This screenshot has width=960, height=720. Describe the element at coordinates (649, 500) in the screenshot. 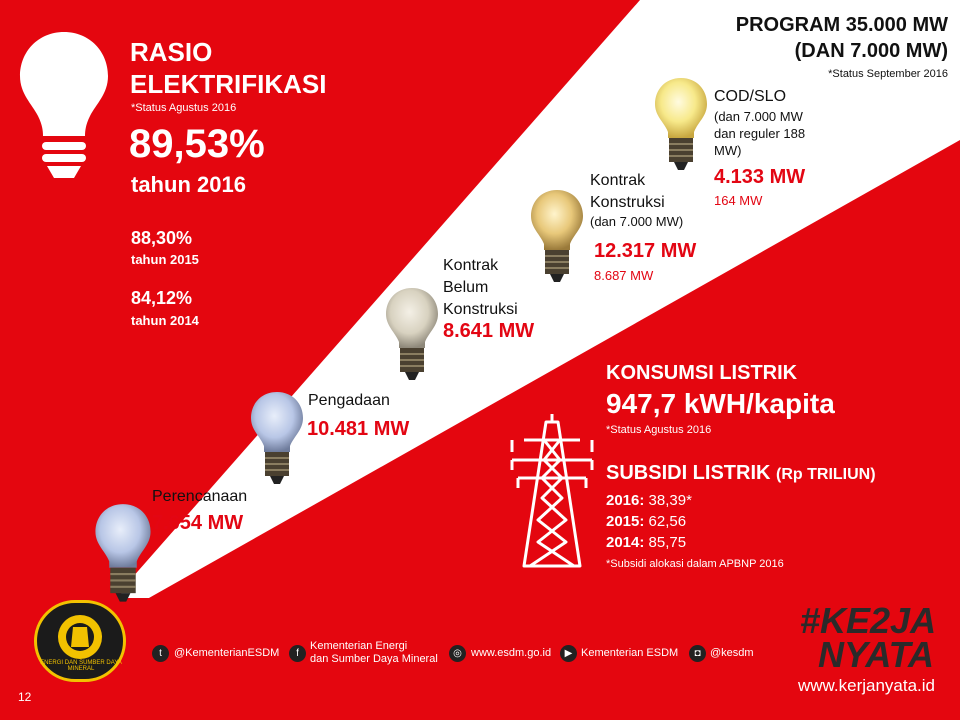

I see `subsidi-row: 2016: 38,39*` at that location.